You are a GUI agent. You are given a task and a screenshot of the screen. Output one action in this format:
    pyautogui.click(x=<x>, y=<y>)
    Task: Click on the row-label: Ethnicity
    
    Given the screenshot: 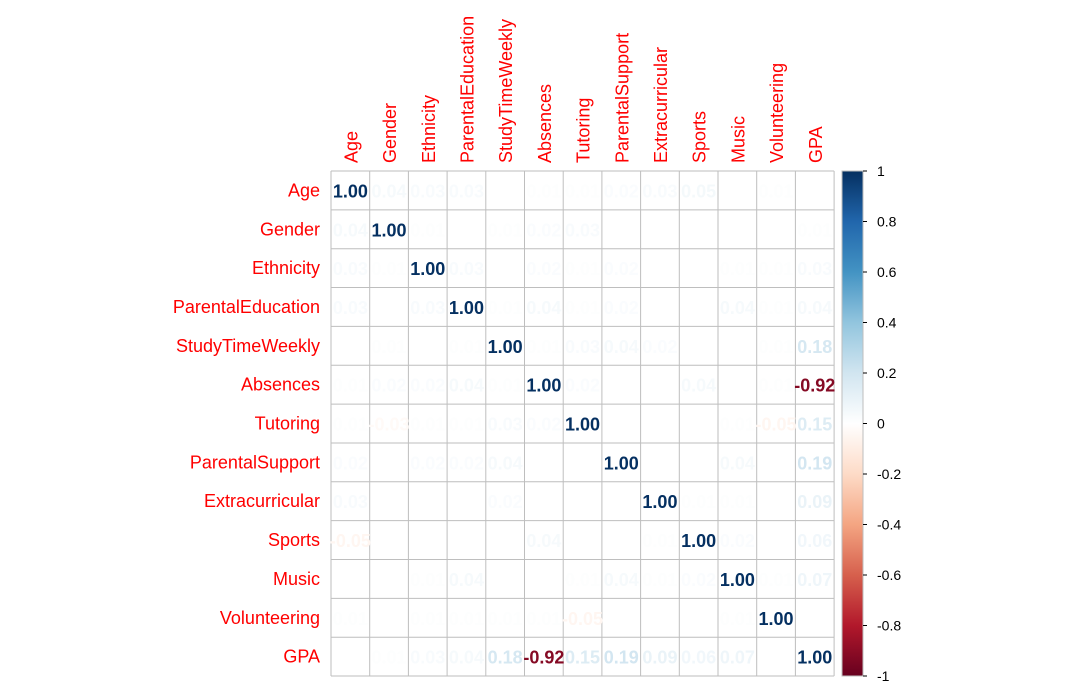 What is the action you would take?
    pyautogui.click(x=286, y=268)
    